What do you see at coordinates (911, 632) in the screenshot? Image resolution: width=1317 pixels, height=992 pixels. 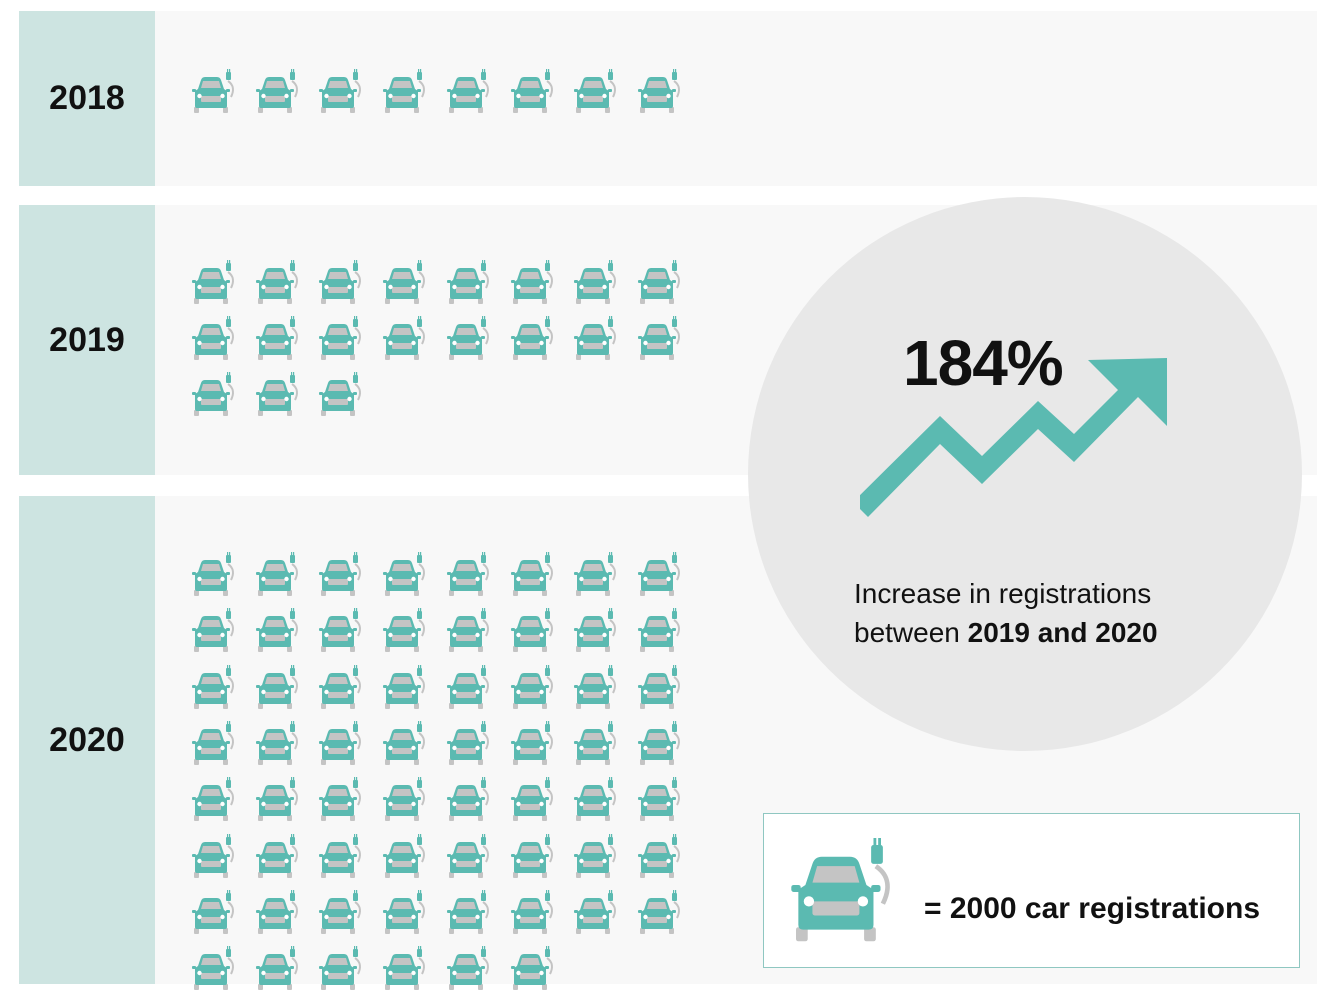 I see `caption-line-2-prefix: between` at bounding box center [911, 632].